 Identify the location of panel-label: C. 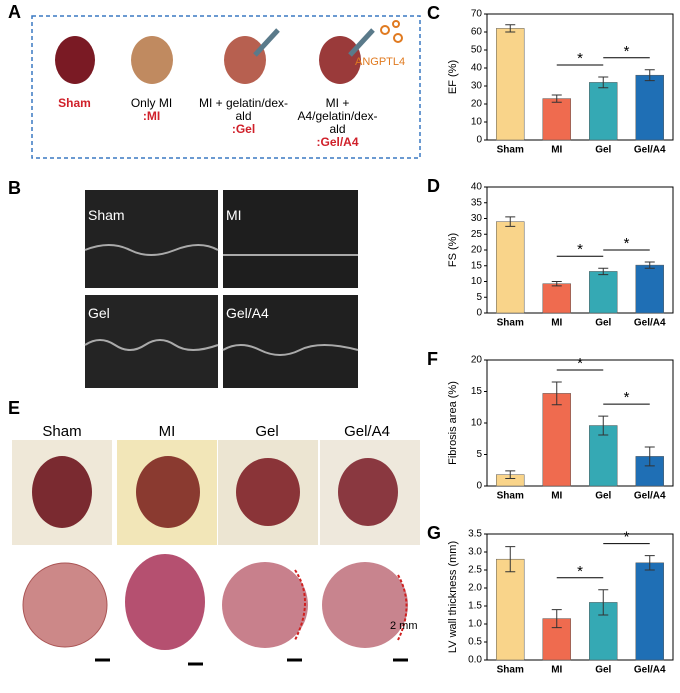
(433, 13).